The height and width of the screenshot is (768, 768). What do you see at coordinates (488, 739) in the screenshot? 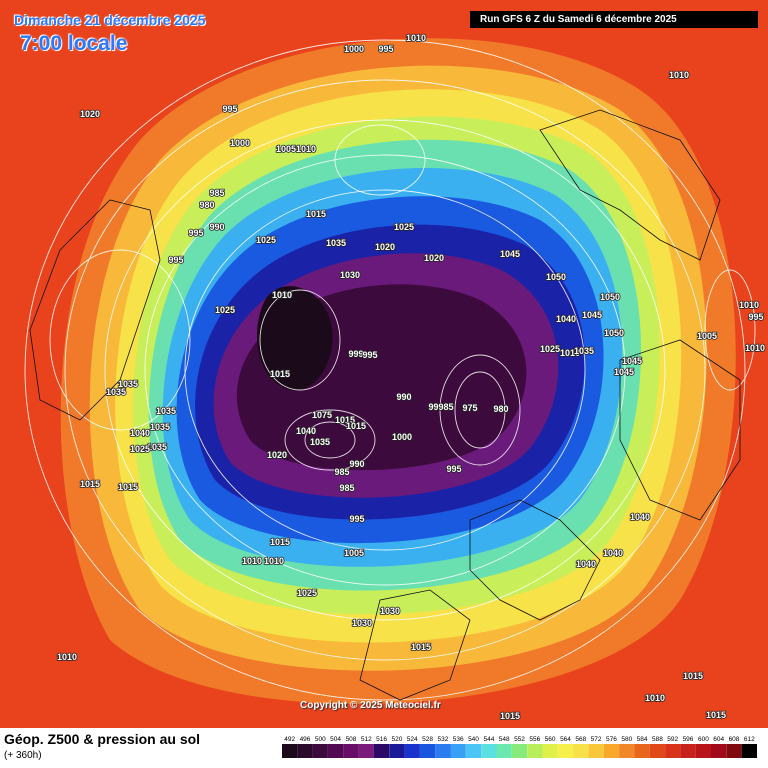
I see `legend-tick-label: 544` at bounding box center [488, 739].